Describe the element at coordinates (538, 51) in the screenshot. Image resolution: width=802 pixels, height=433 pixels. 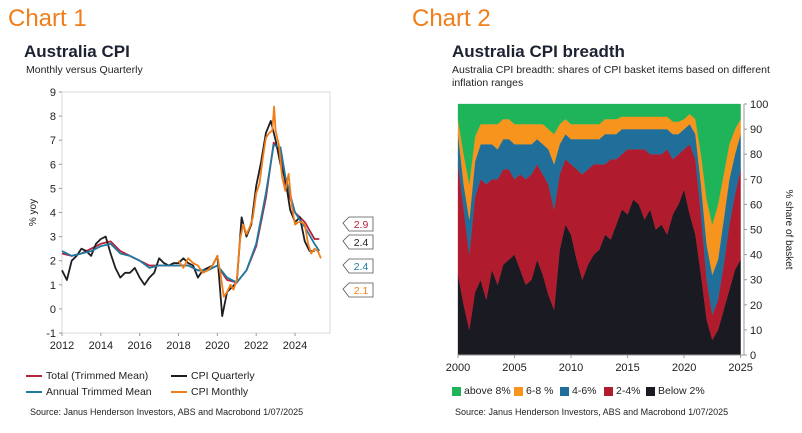
I see `chart2-title: Australia CPI breadth` at that location.